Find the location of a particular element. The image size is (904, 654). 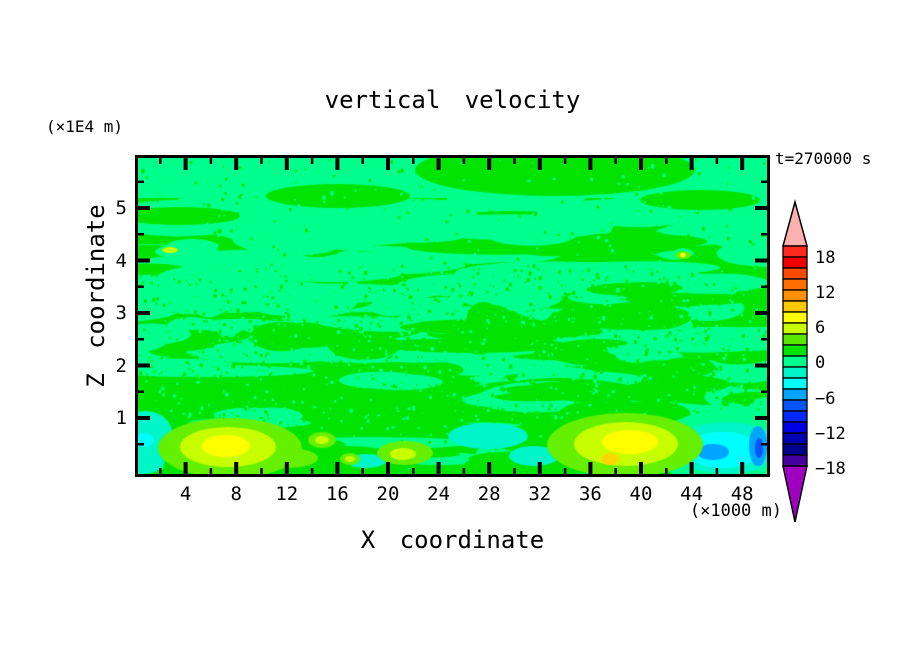

y-tick-label: 5 is located at coordinates (121, 208).